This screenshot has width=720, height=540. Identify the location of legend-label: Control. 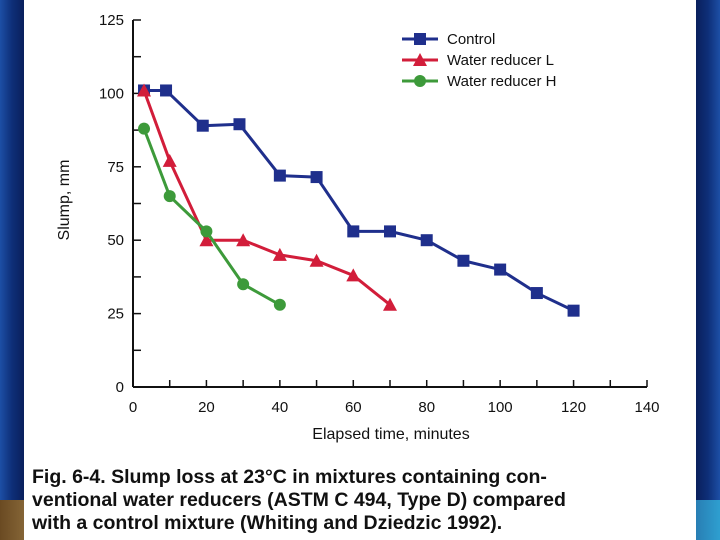
(471, 39).